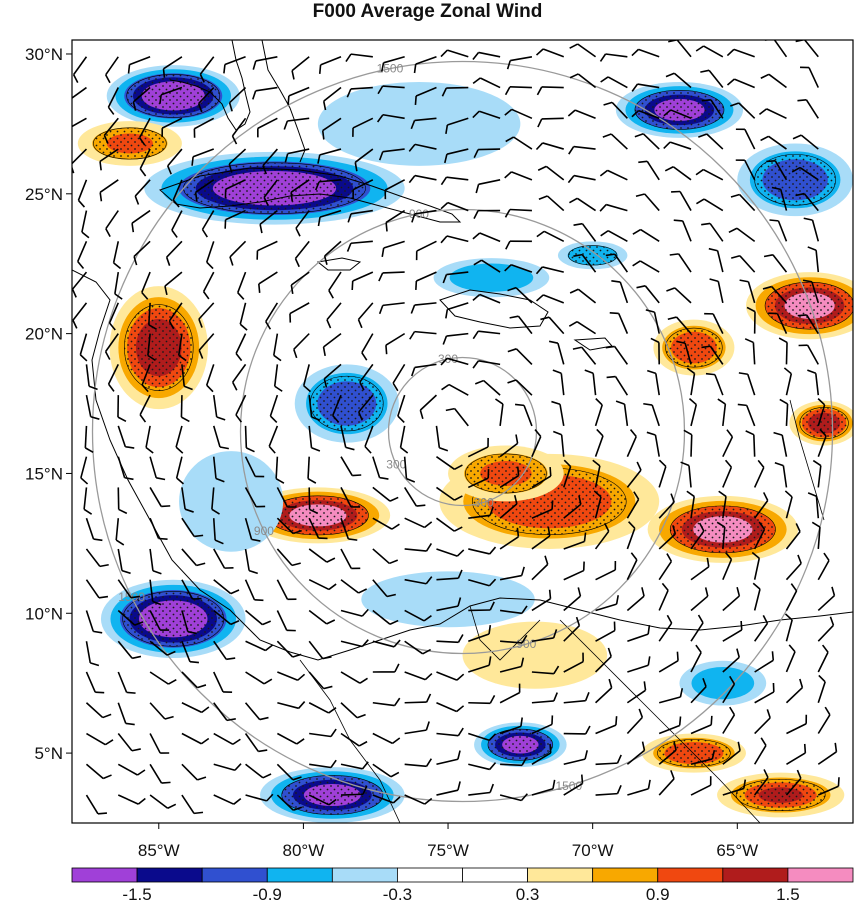 This screenshot has width=855, height=900. Describe the element at coordinates (159, 850) in the screenshot. I see `lon-tick-label: 85°W` at that location.